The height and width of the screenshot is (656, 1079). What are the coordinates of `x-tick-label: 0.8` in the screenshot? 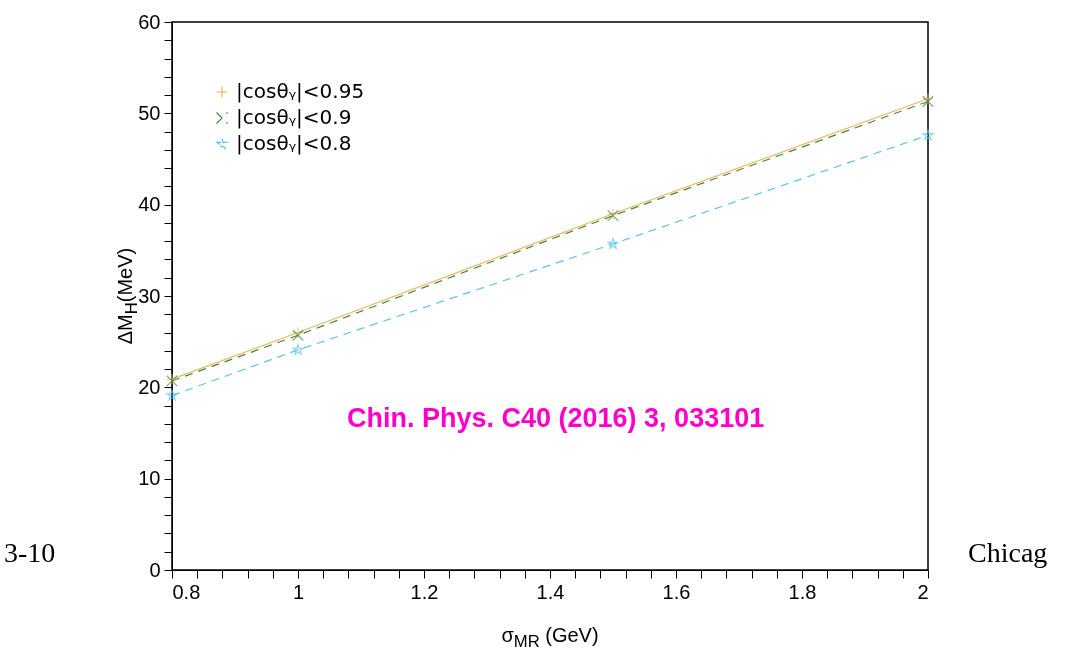 It's located at (186, 591).